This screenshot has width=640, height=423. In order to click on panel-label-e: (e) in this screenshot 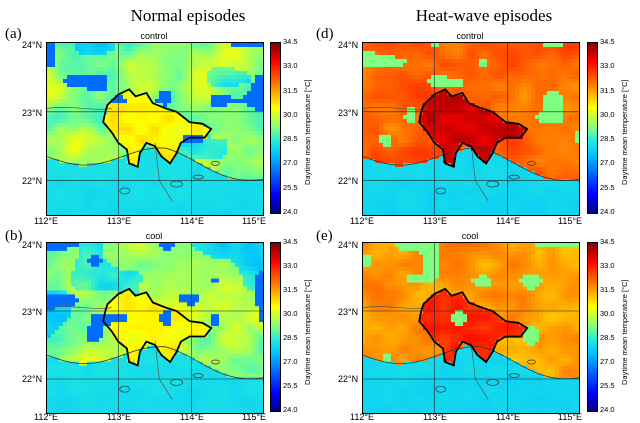, I will do `click(324, 236)`.